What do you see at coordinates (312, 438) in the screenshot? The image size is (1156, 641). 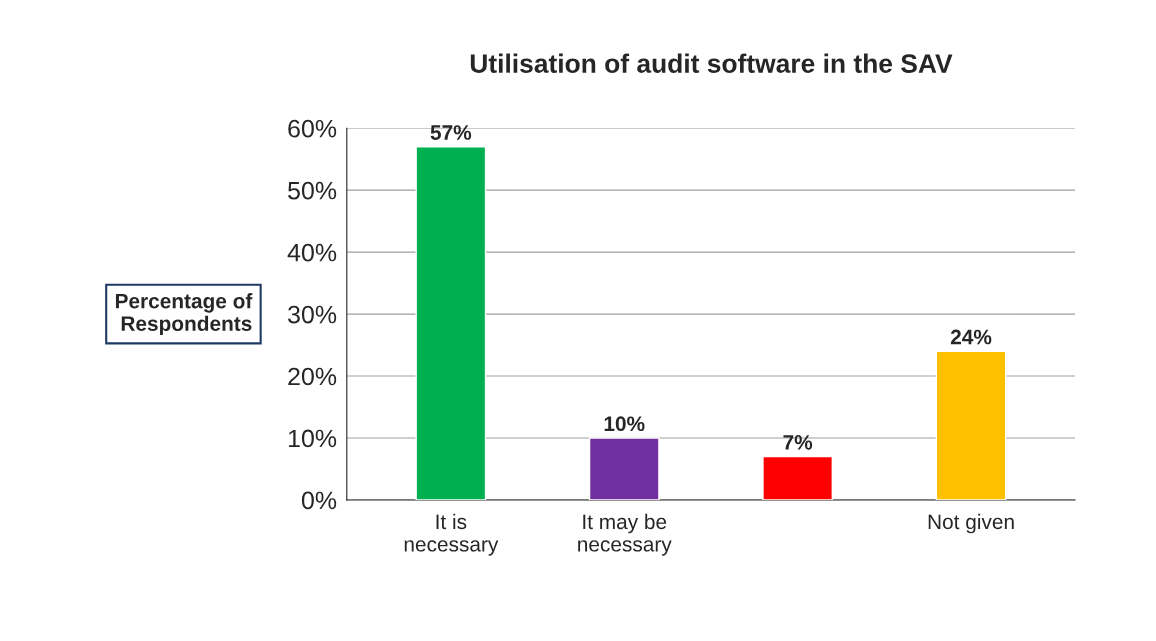 I see `y-tick-label: 10%` at bounding box center [312, 438].